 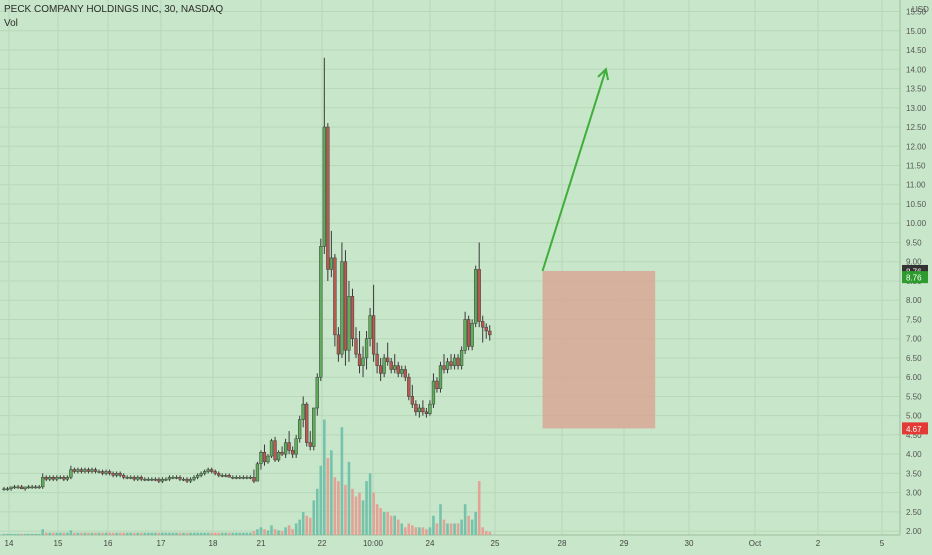 What do you see at coordinates (916, 223) in the screenshot?
I see `y-tick-label: 10.00` at bounding box center [916, 223].